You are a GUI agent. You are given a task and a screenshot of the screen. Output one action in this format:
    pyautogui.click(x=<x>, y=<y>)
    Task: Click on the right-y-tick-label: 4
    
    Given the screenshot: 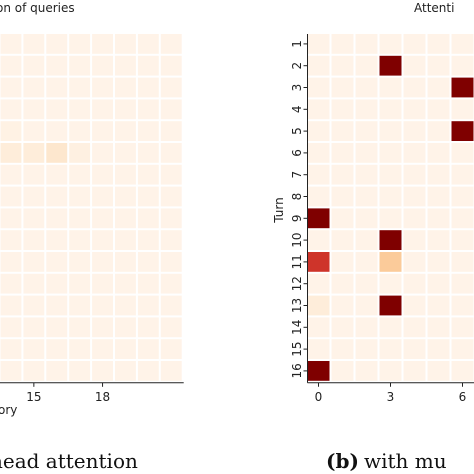 What is the action you would take?
    pyautogui.click(x=297, y=109)
    